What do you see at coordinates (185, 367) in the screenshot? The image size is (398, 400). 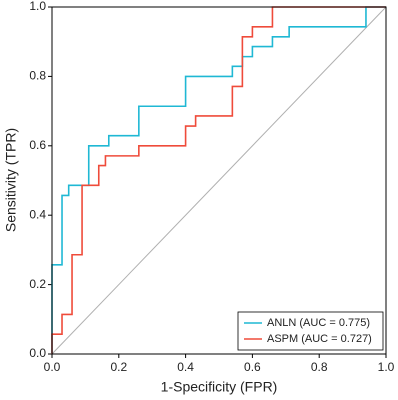 I see `x-tick-label: 0.4` at bounding box center [185, 367].